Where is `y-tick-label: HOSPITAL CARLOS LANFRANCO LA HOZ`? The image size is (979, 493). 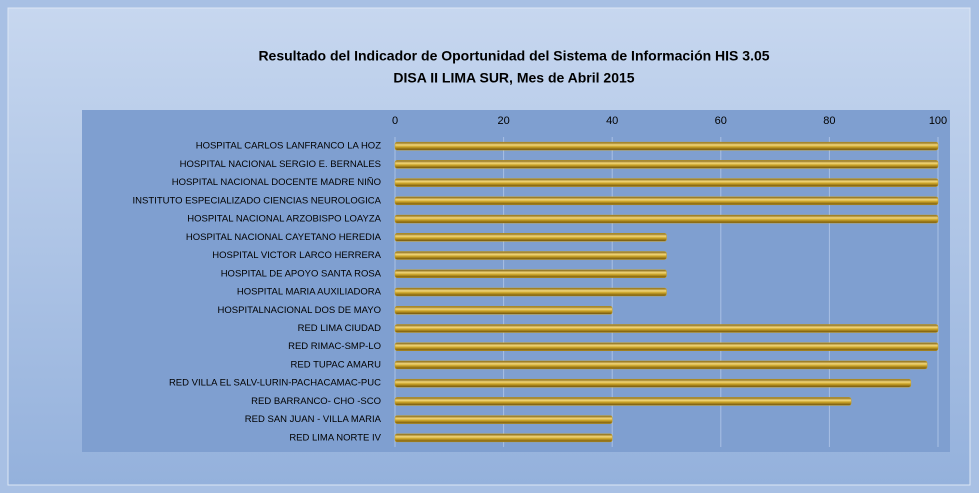
y-tick-label: HOSPITAL CARLOS LANFRANCO LA HOZ is located at coordinates (288, 146).